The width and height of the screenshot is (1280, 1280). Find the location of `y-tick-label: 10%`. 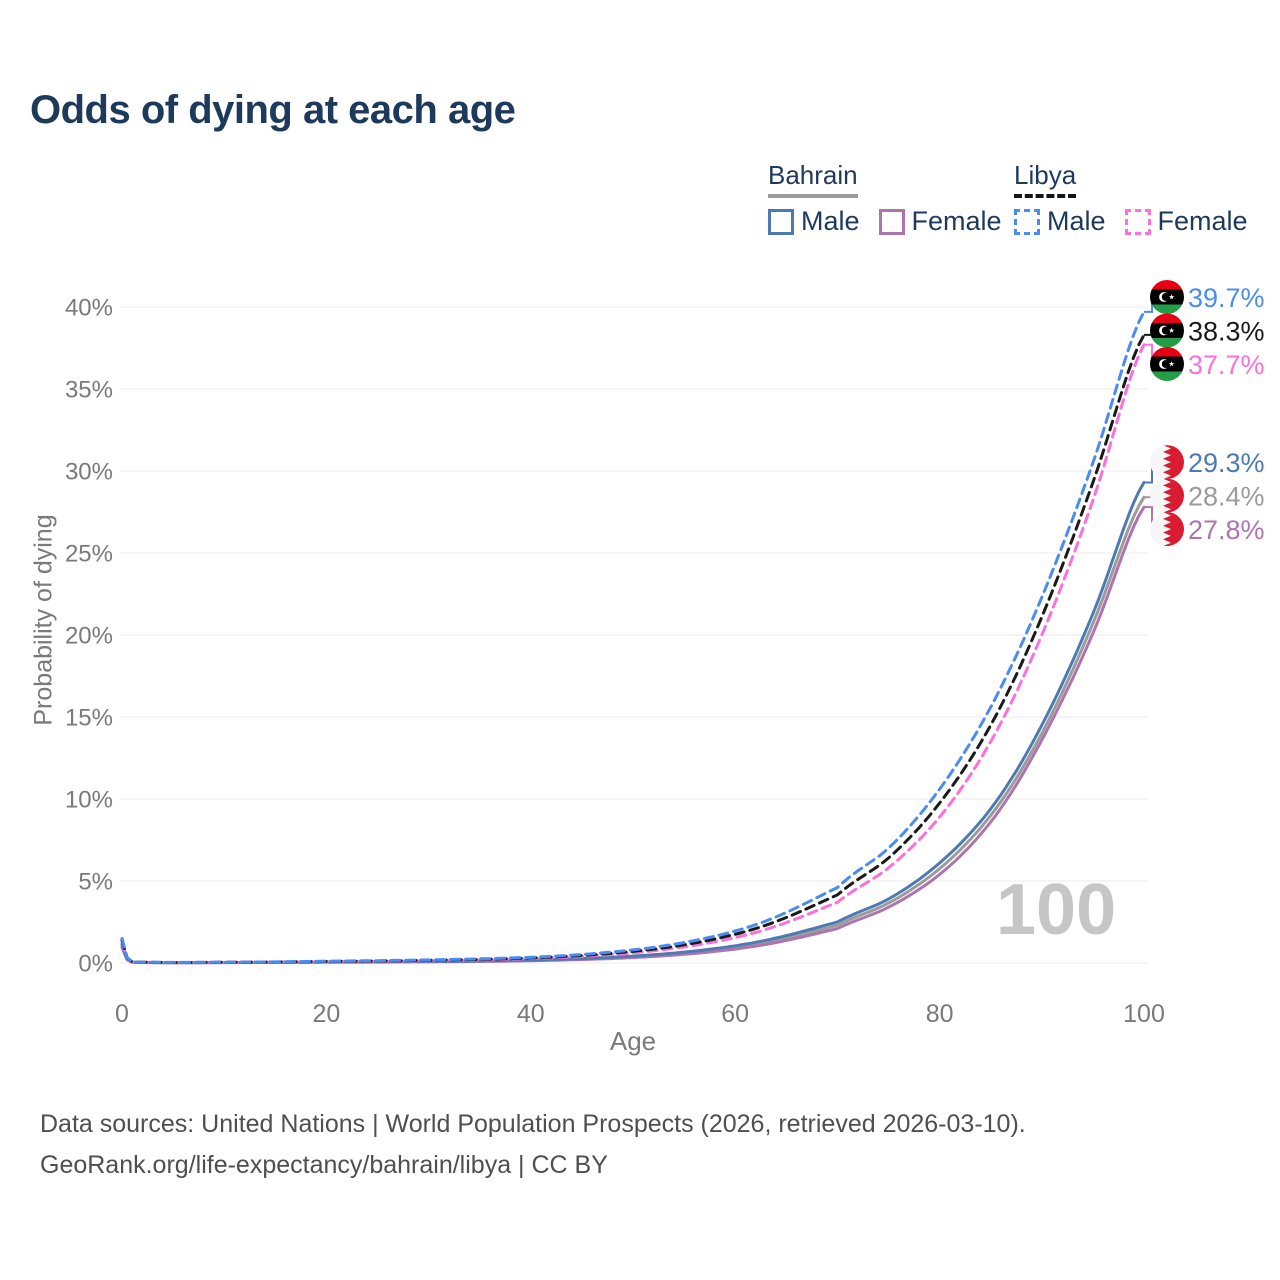

y-tick-label: 10% is located at coordinates (89, 800).